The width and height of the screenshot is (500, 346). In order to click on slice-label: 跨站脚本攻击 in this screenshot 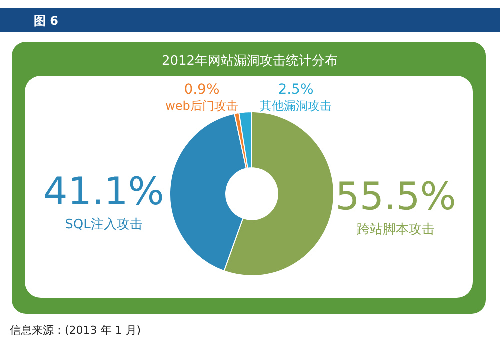, I will do `click(396, 230)`.